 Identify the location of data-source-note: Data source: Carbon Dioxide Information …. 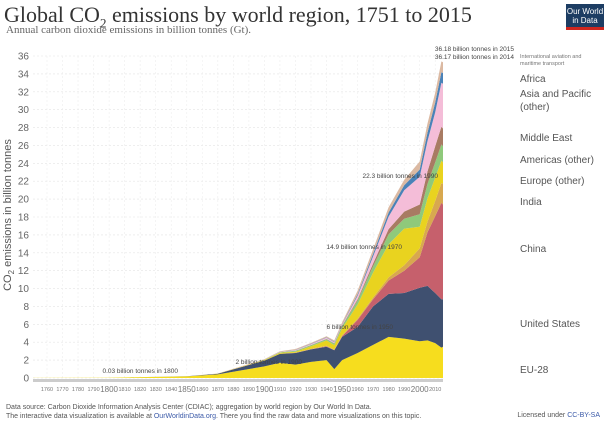
(189, 407).